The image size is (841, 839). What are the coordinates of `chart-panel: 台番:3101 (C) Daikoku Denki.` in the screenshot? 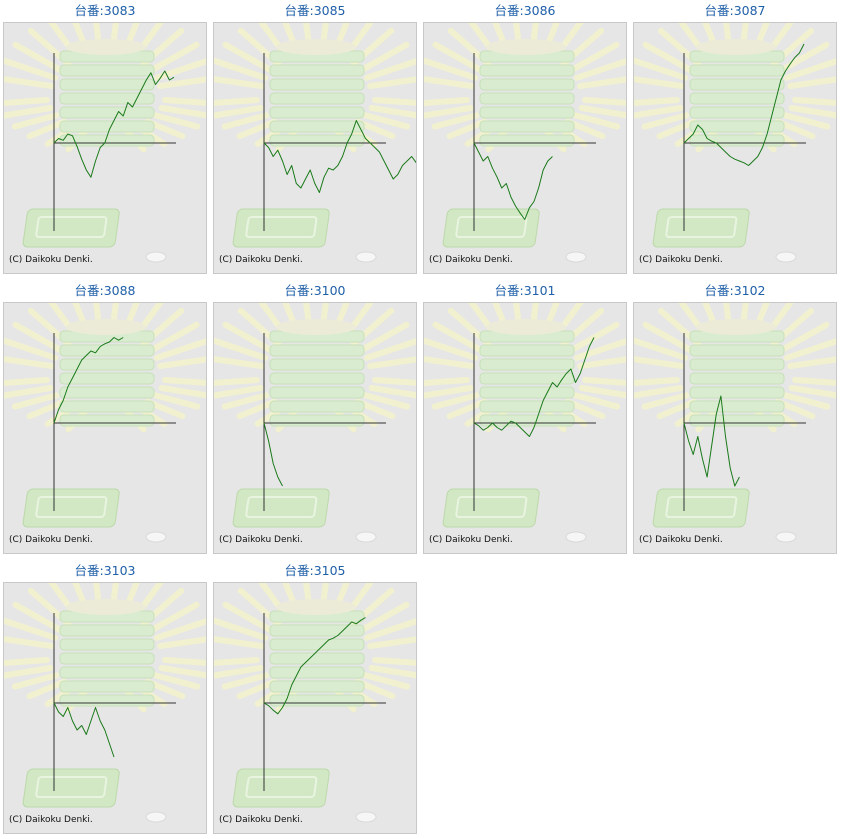 It's located at (525, 418).